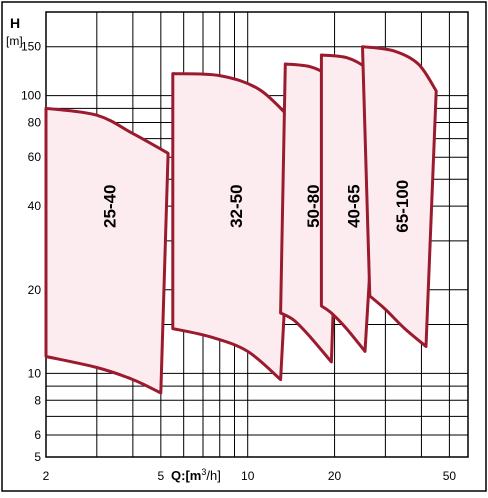  What do you see at coordinates (35, 290) in the screenshot?
I see `y-tick-label: 20` at bounding box center [35, 290].